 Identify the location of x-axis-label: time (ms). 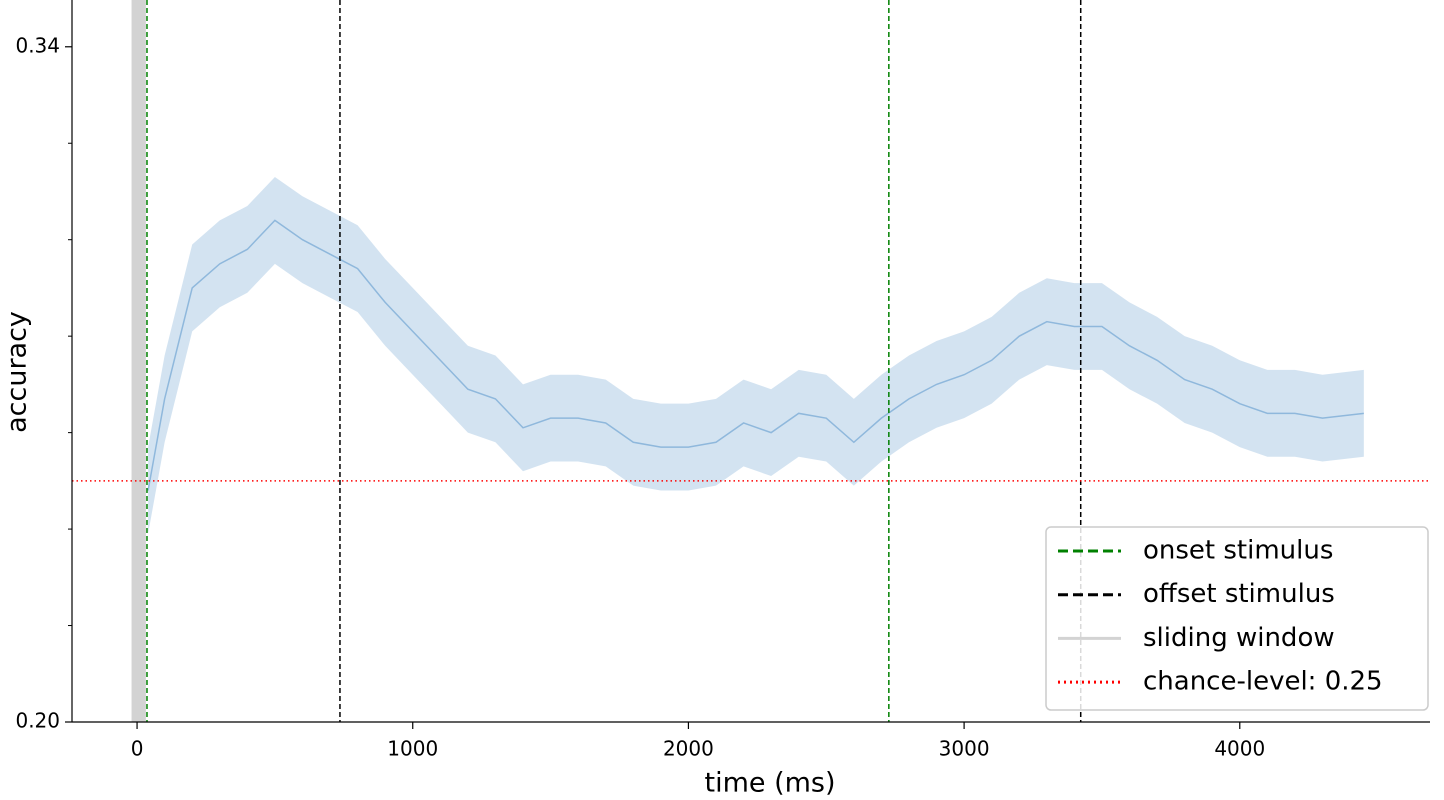
(769, 783).